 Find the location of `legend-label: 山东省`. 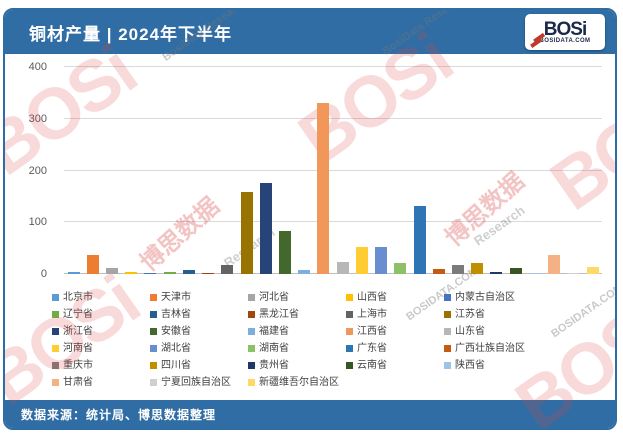

legend-label: 山东省 is located at coordinates (470, 331).